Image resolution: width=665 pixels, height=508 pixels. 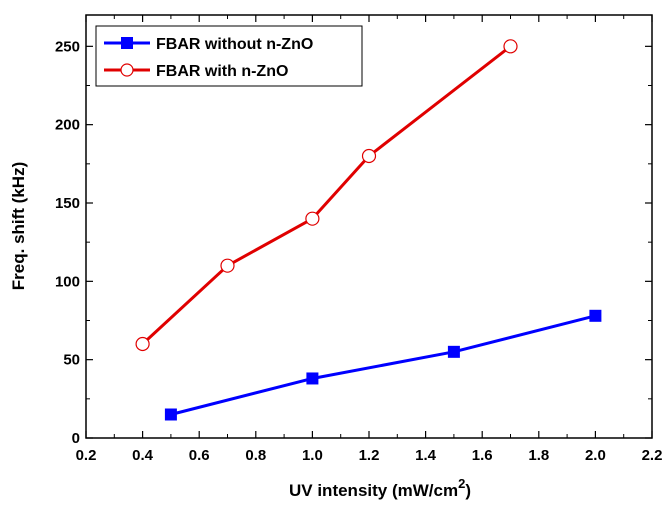 What do you see at coordinates (67, 203) in the screenshot?
I see `y-tick-label-3: 150` at bounding box center [67, 203].